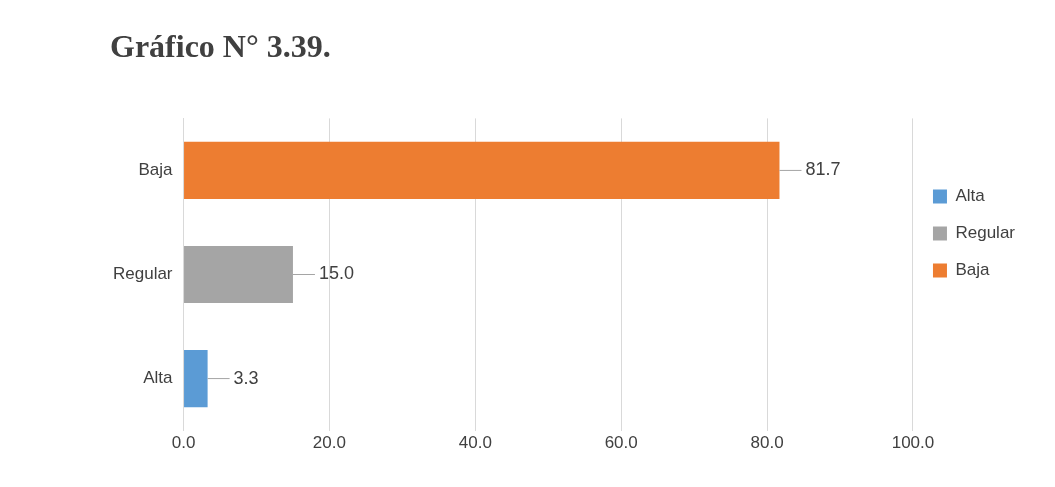 This screenshot has width=1055, height=487. Describe the element at coordinates (220, 46) in the screenshot. I see `chart-title: Gráfico N° 3.39.` at that location.